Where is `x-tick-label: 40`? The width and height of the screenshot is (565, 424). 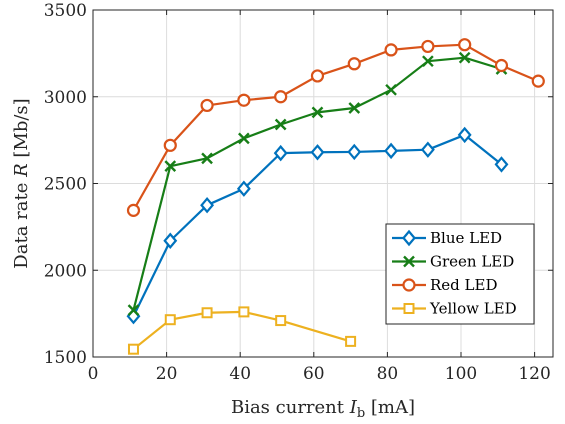 x-tick-label: 40 is located at coordinates (240, 374).